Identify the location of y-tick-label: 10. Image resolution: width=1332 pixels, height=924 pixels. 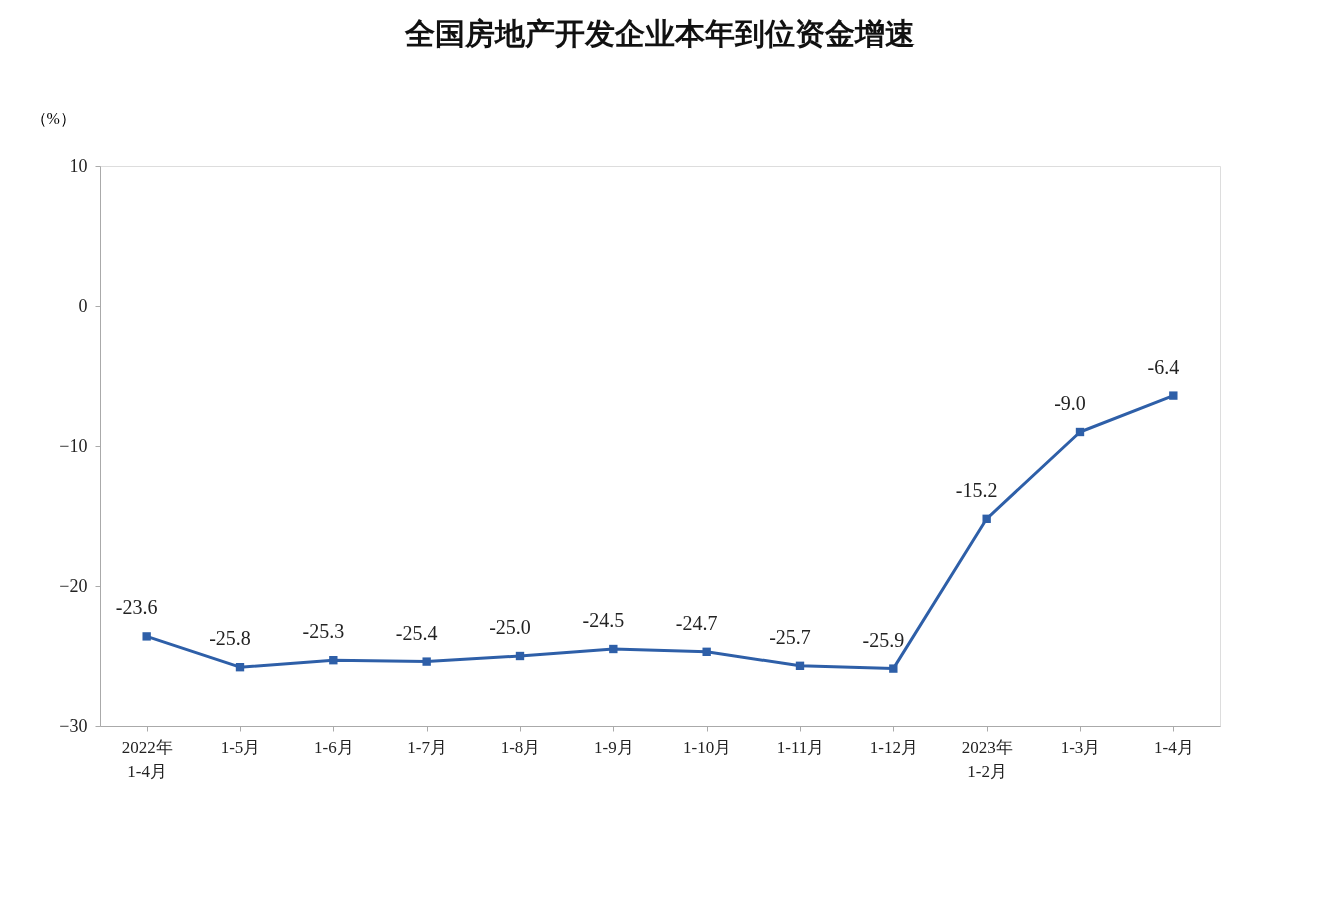
(78, 165).